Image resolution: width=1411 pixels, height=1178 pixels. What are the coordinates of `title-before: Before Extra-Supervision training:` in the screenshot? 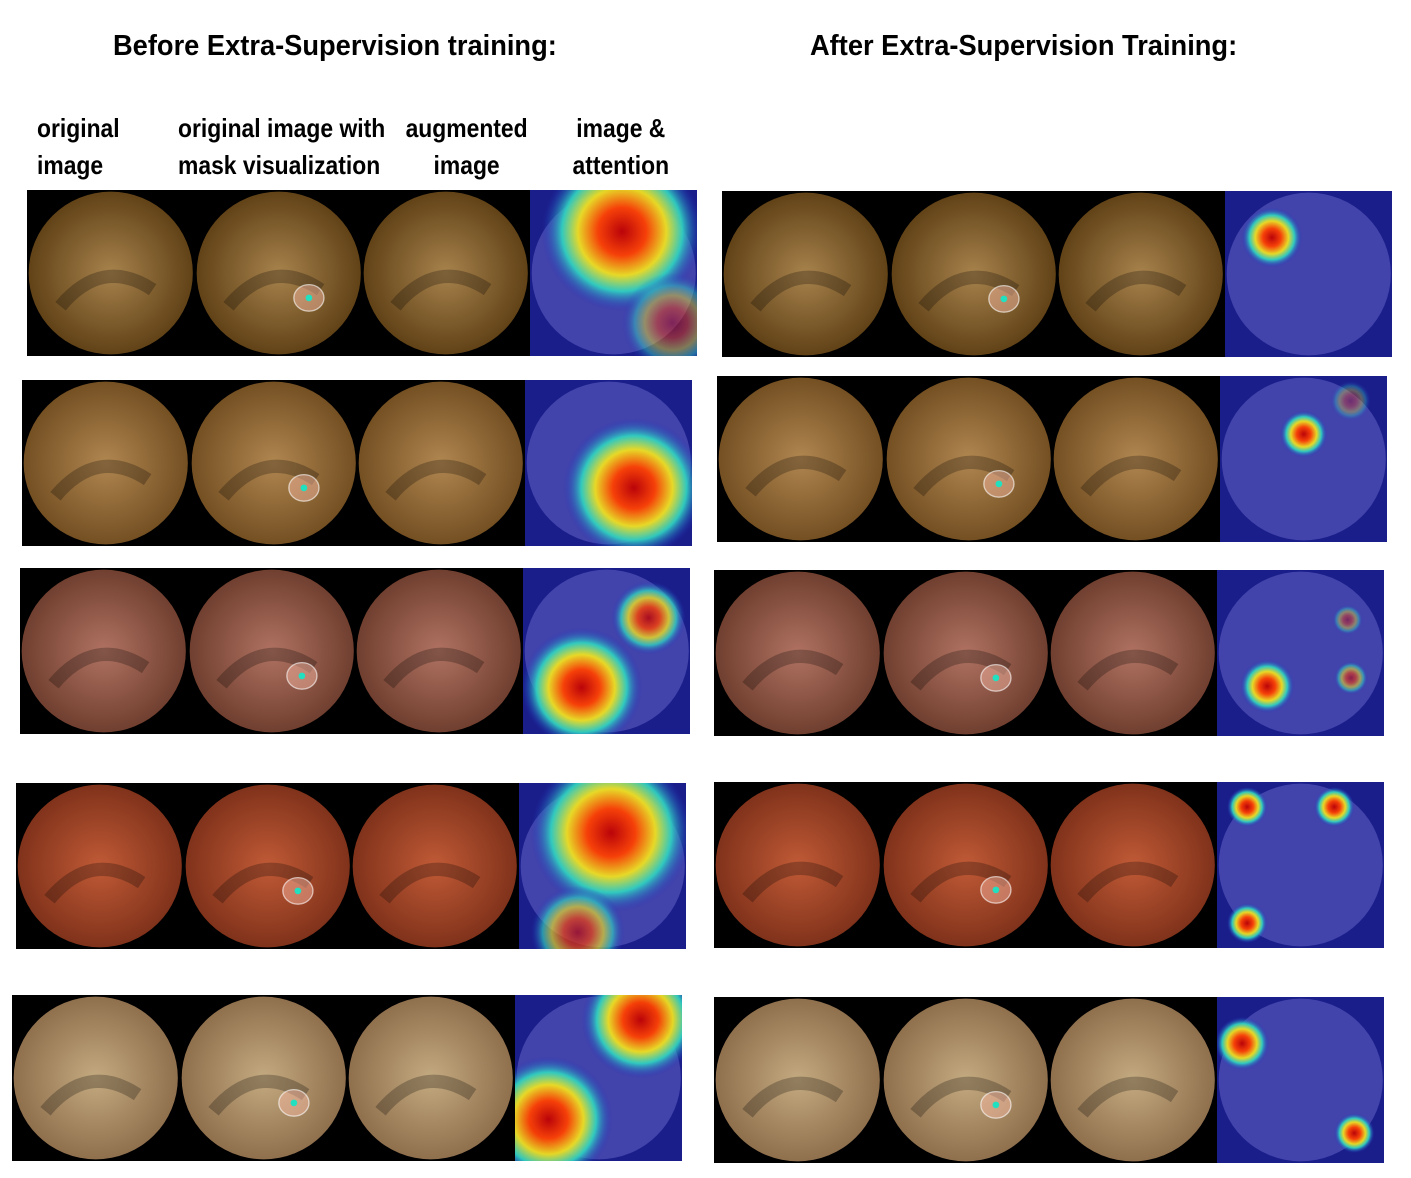 It's located at (335, 46).